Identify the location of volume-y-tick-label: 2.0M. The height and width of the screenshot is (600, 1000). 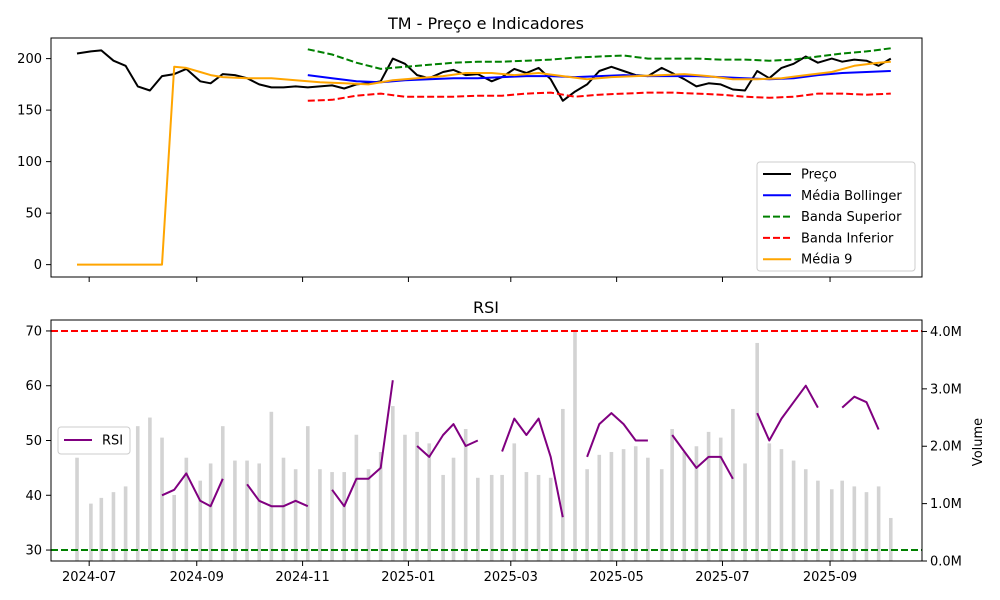
(946, 447).